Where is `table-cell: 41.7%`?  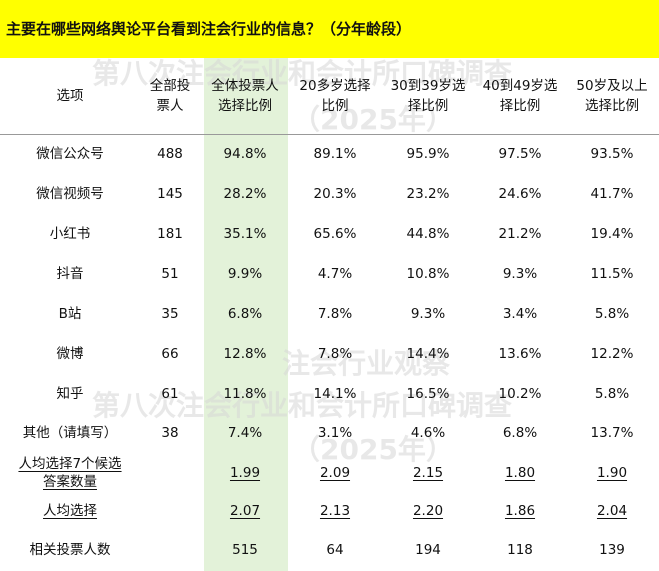
table-cell: 41.7% is located at coordinates (612, 194).